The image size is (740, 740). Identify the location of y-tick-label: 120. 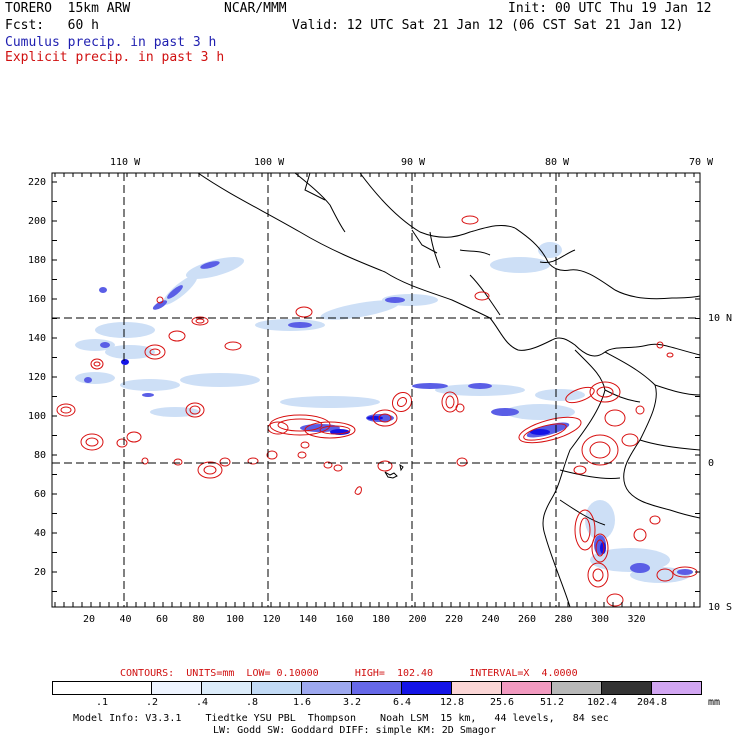
(36, 377).